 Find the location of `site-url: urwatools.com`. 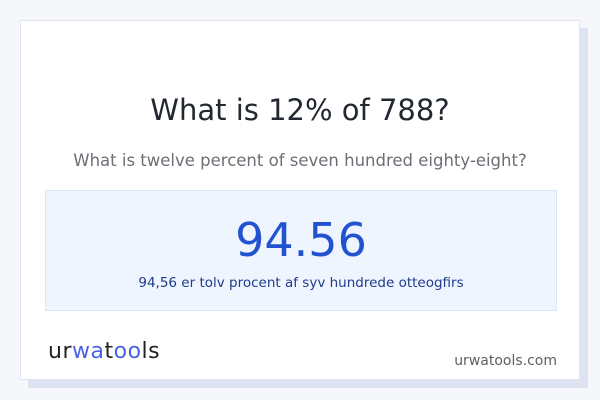

site-url: urwatools.com is located at coordinates (505, 361).